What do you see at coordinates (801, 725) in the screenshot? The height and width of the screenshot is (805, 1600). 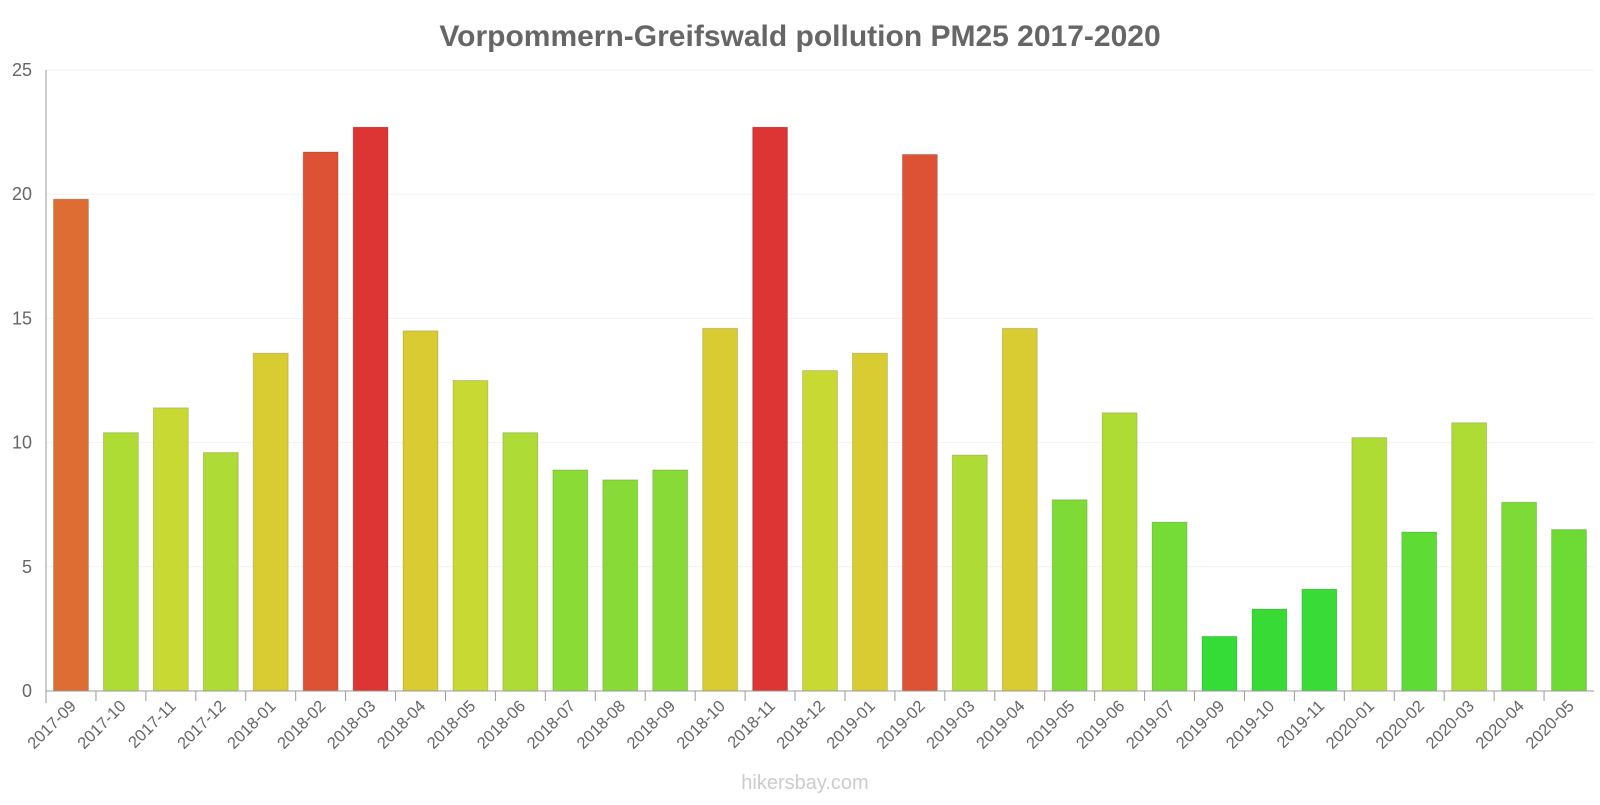 I see `x-tick-label: 2018-12` at bounding box center [801, 725].